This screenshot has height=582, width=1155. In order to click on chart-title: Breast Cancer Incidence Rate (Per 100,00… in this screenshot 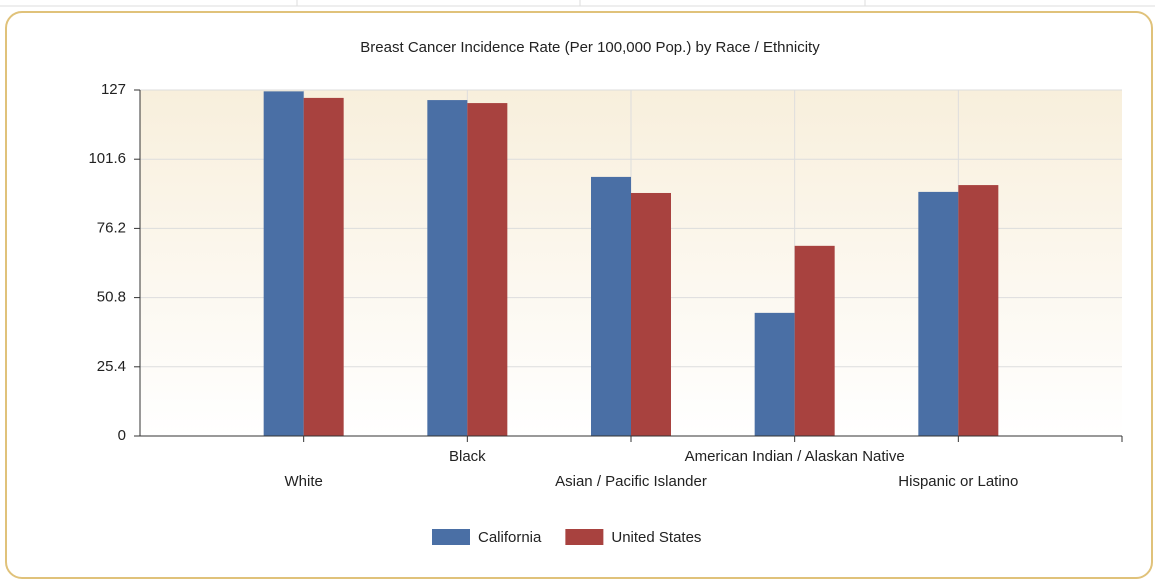, I will do `click(590, 47)`.